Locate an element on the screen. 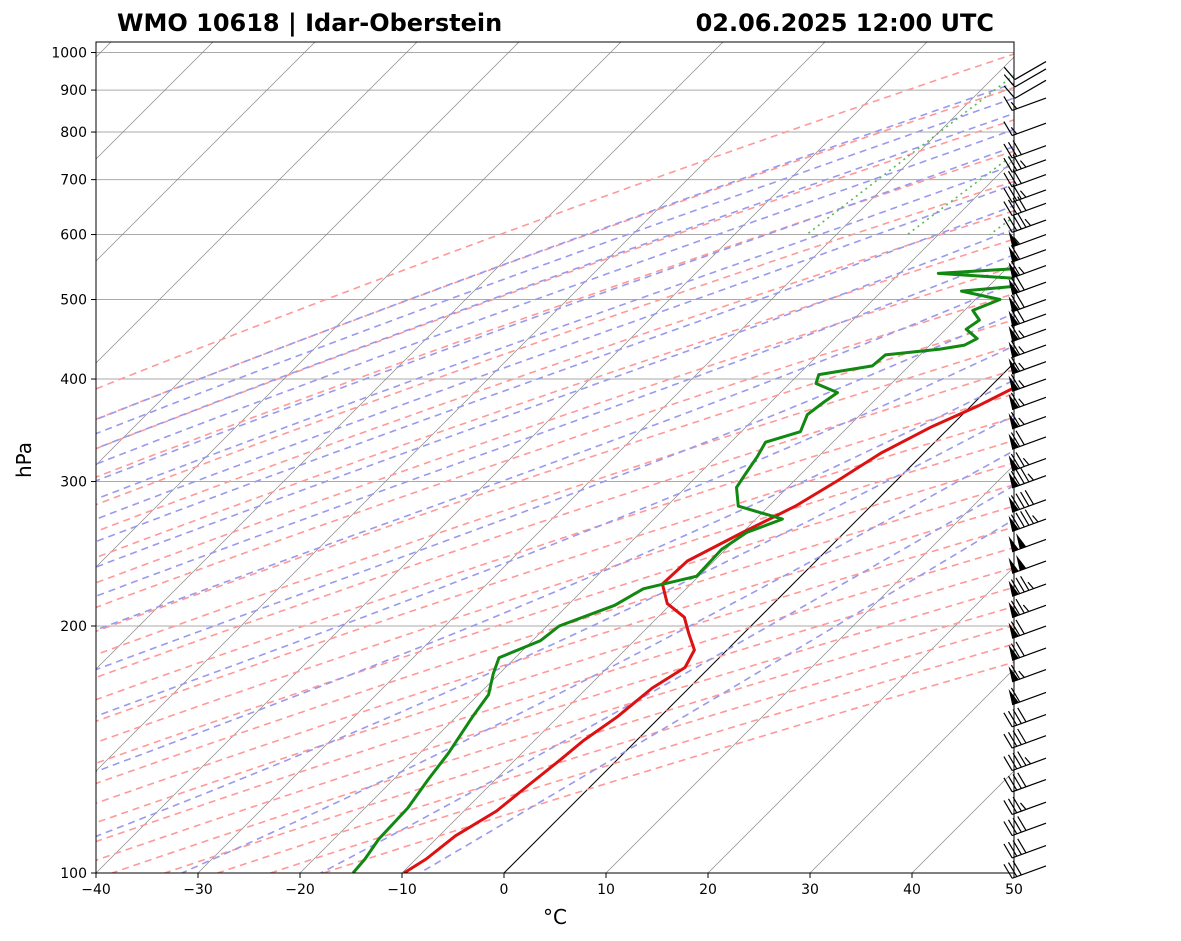  x-tick-label: 20 is located at coordinates (708, 890).